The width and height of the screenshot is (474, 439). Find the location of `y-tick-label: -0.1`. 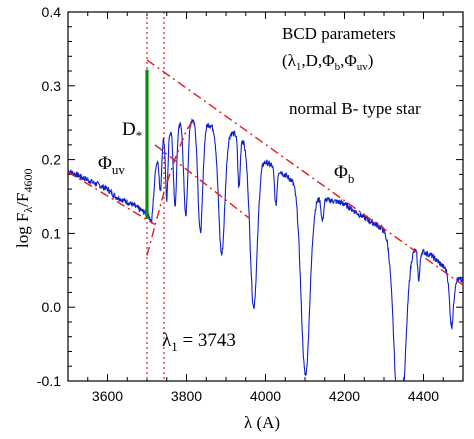

y-tick-label: -0.1 is located at coordinates (49, 381).